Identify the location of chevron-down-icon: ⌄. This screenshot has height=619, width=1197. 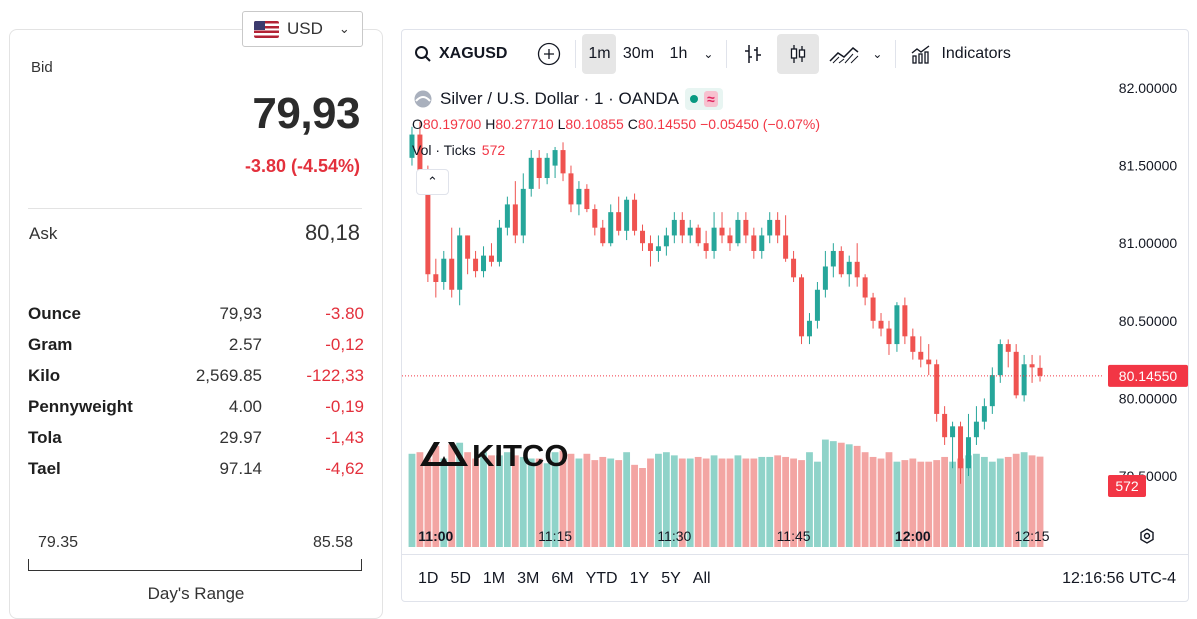
(708, 53).